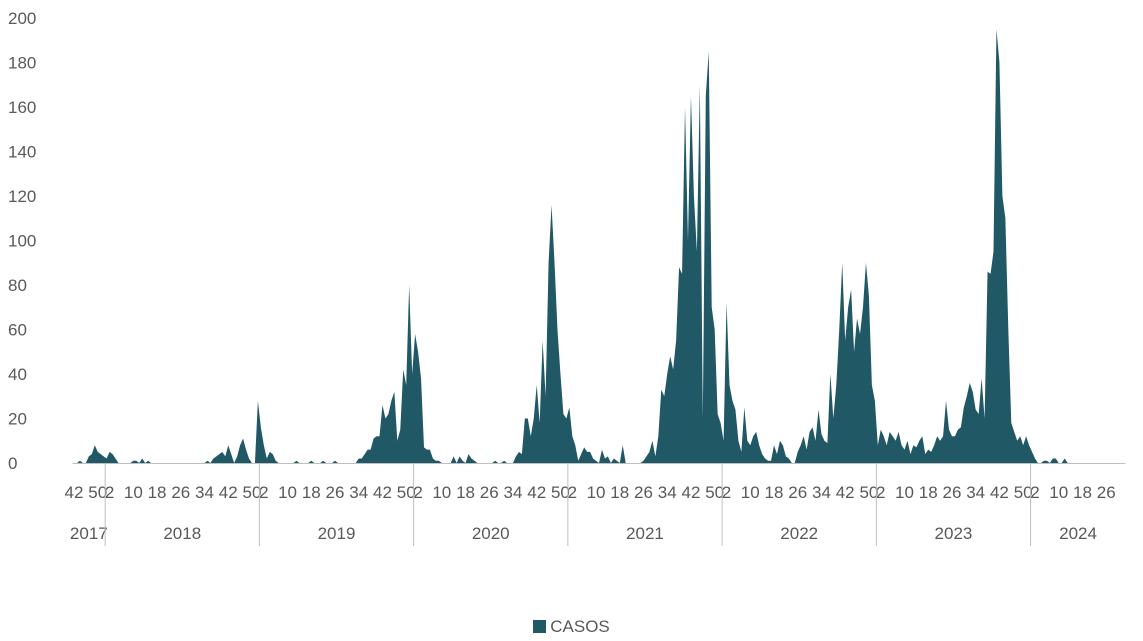  I want to click on y-tick-label: 160, so click(22, 107).